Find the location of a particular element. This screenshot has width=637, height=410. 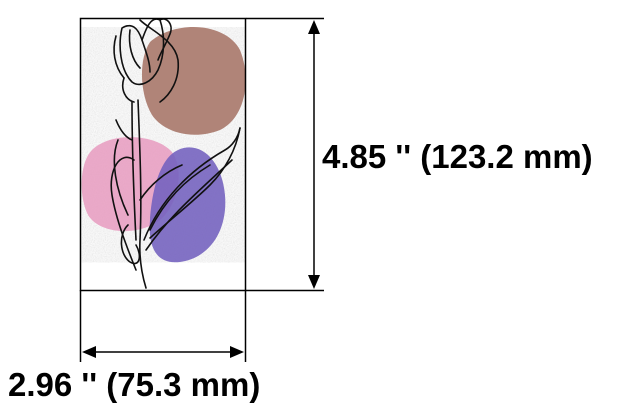

brown-blob is located at coordinates (193, 81).